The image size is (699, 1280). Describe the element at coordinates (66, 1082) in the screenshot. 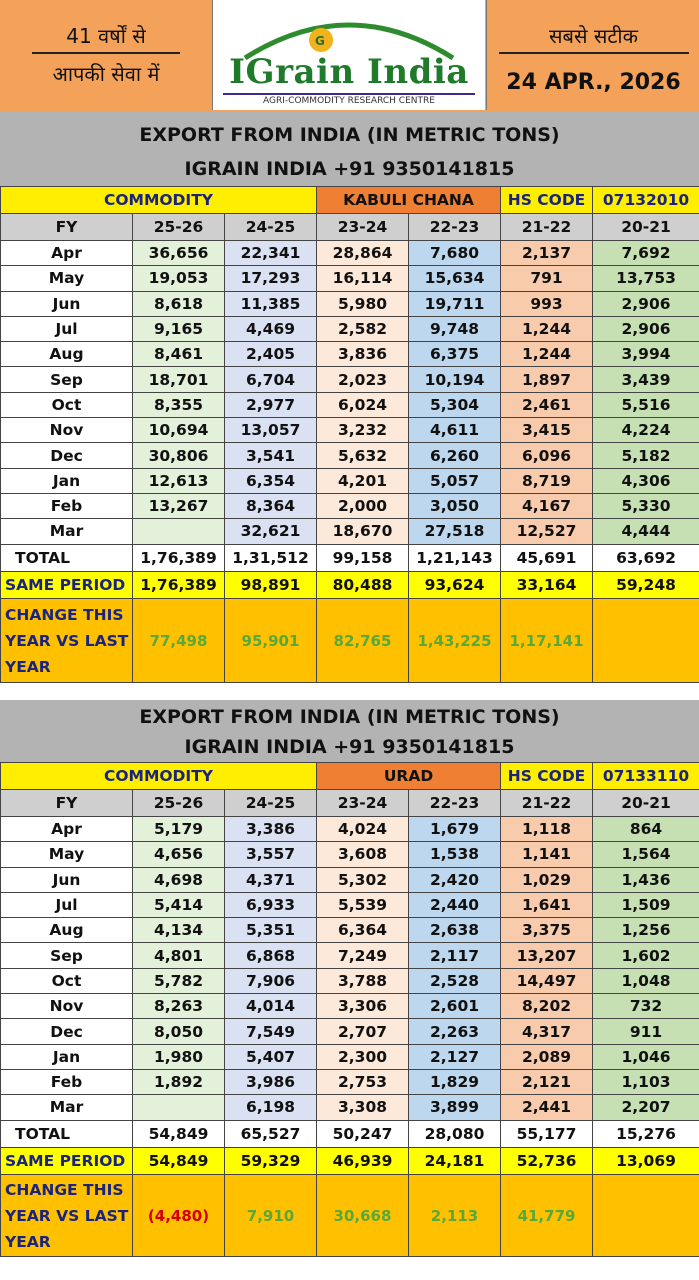

I see `month-label: Feb` at that location.